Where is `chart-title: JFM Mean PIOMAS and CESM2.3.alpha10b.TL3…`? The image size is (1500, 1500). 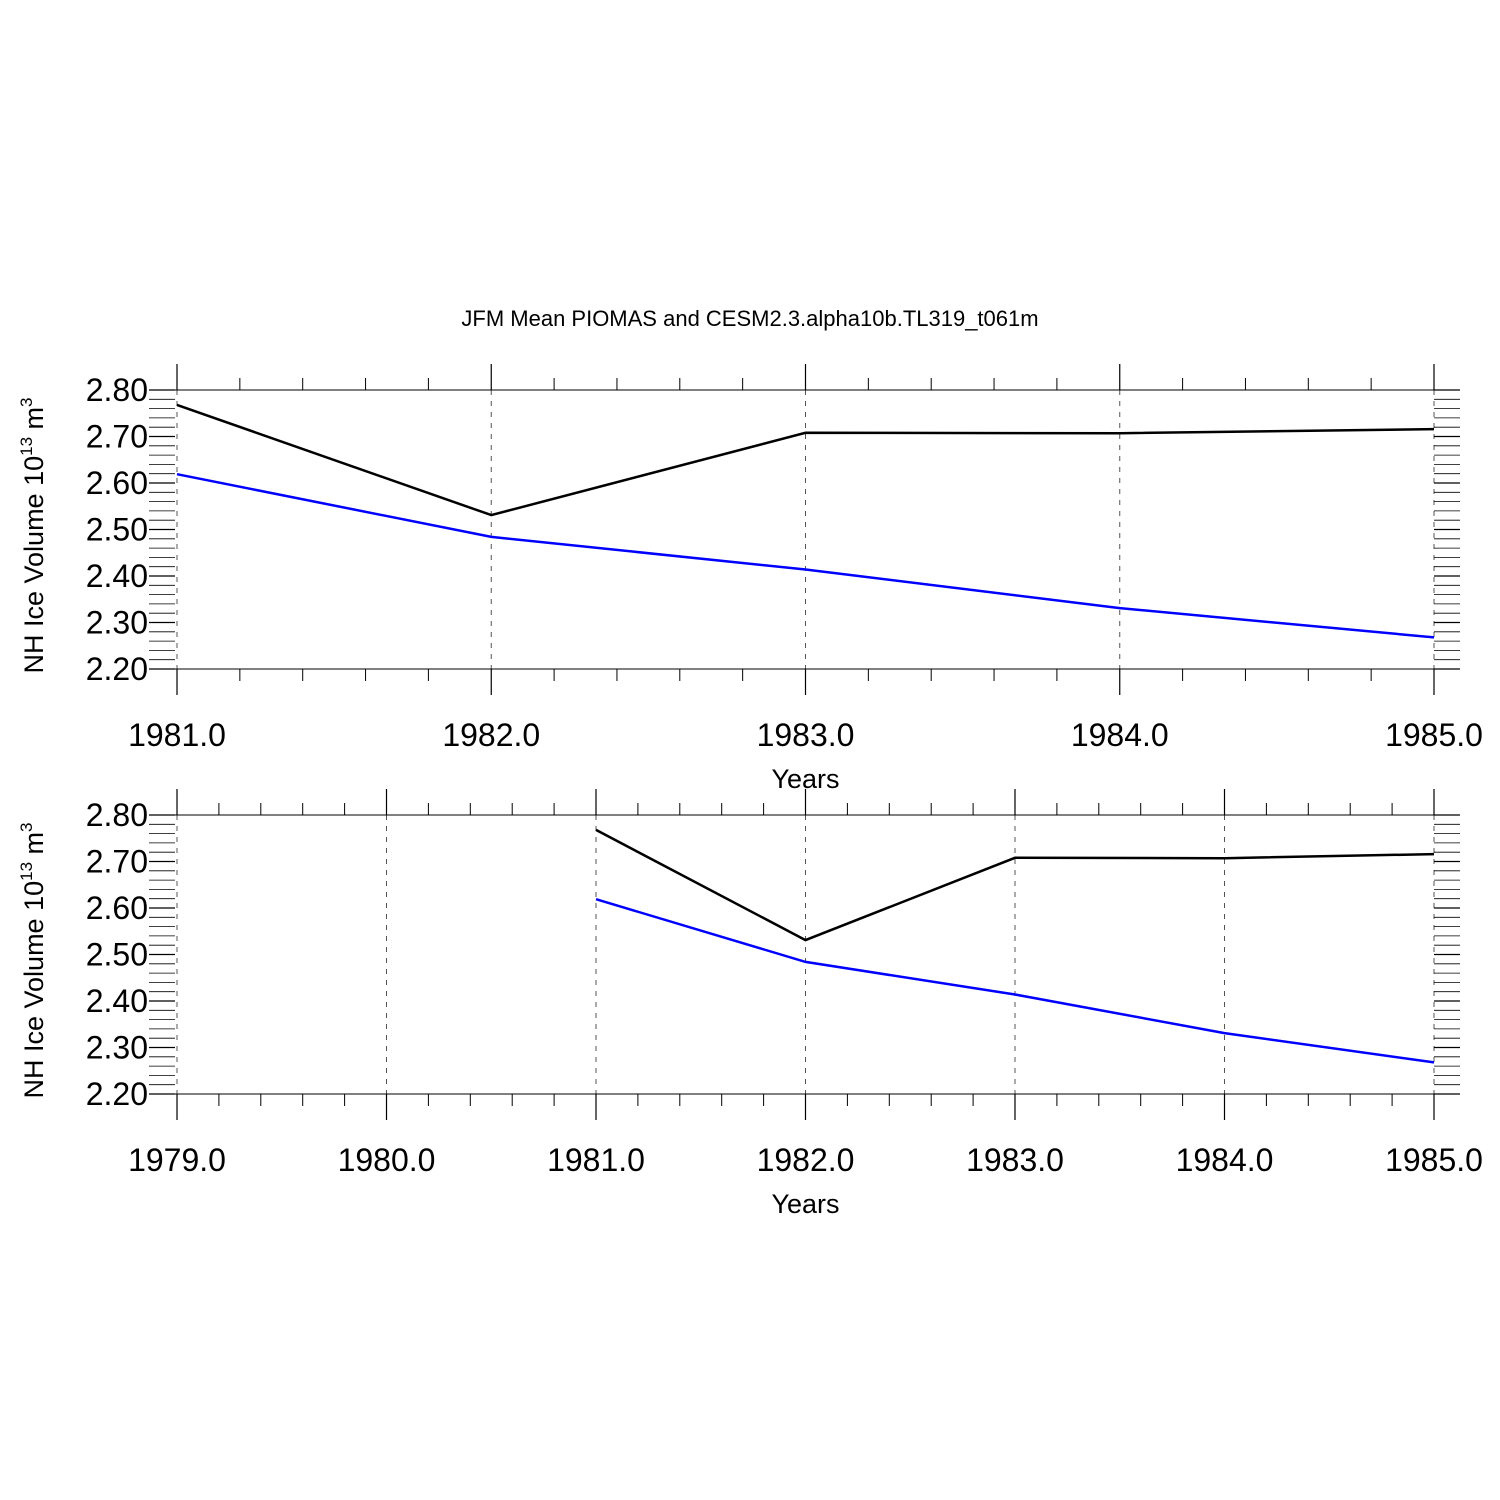
chart-title: JFM Mean PIOMAS and CESM2.3.alpha10b.TL3… is located at coordinates (749, 318).